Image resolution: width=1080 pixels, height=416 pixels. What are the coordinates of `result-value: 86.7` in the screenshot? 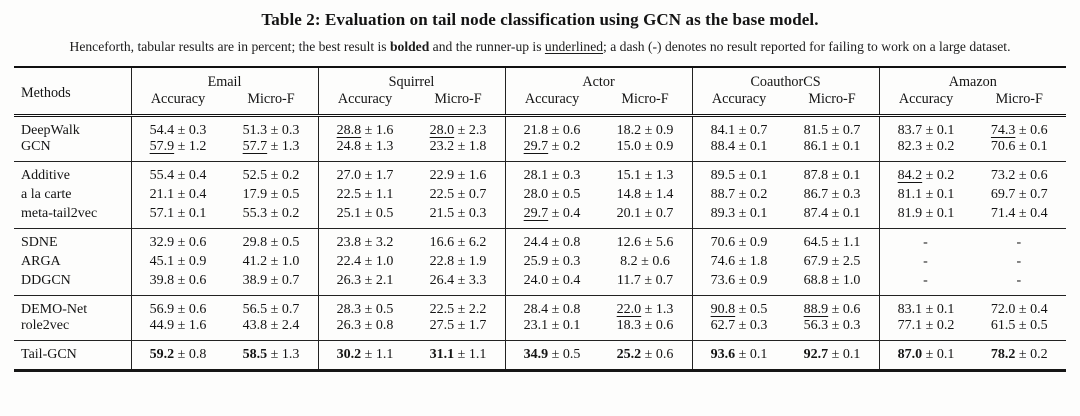 It's located at (816, 194).